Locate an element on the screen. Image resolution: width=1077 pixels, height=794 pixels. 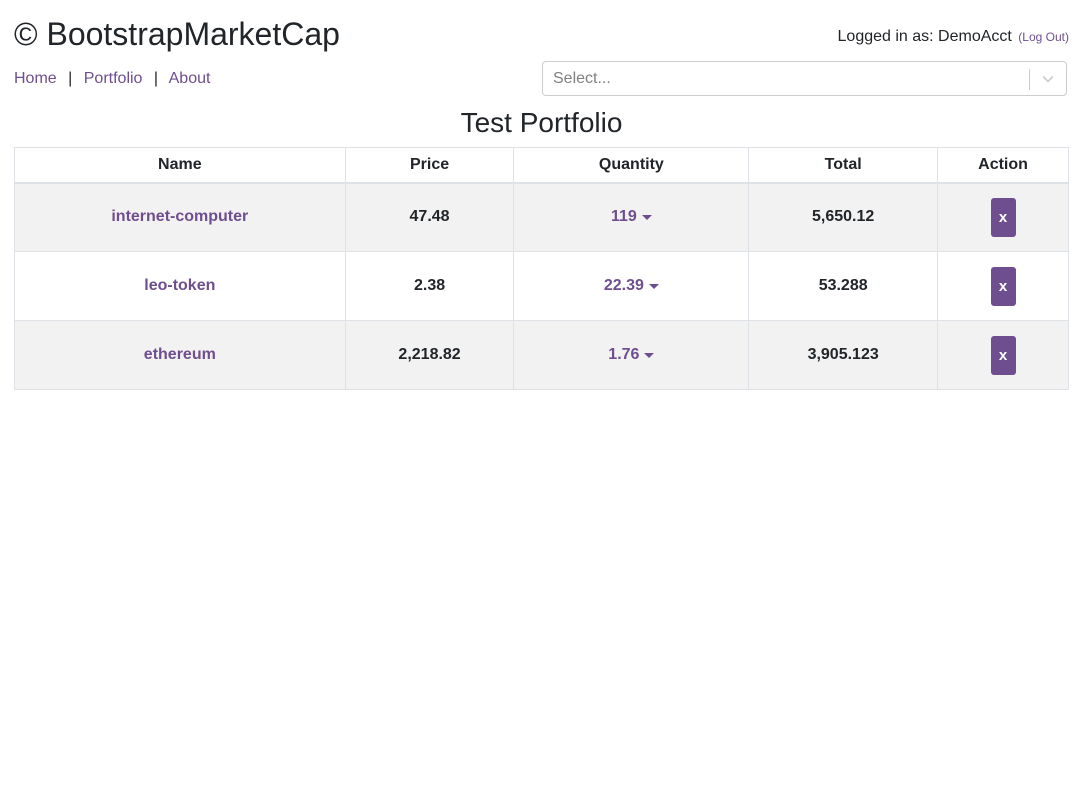
coin-link: ethereum is located at coordinates (180, 354).